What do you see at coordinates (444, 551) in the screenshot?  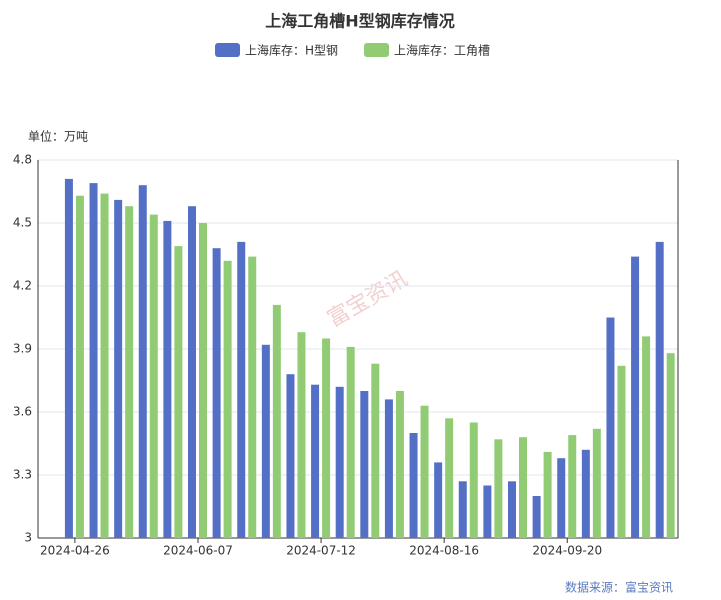 I see `x-tick-label: 2024-08-16` at bounding box center [444, 551].